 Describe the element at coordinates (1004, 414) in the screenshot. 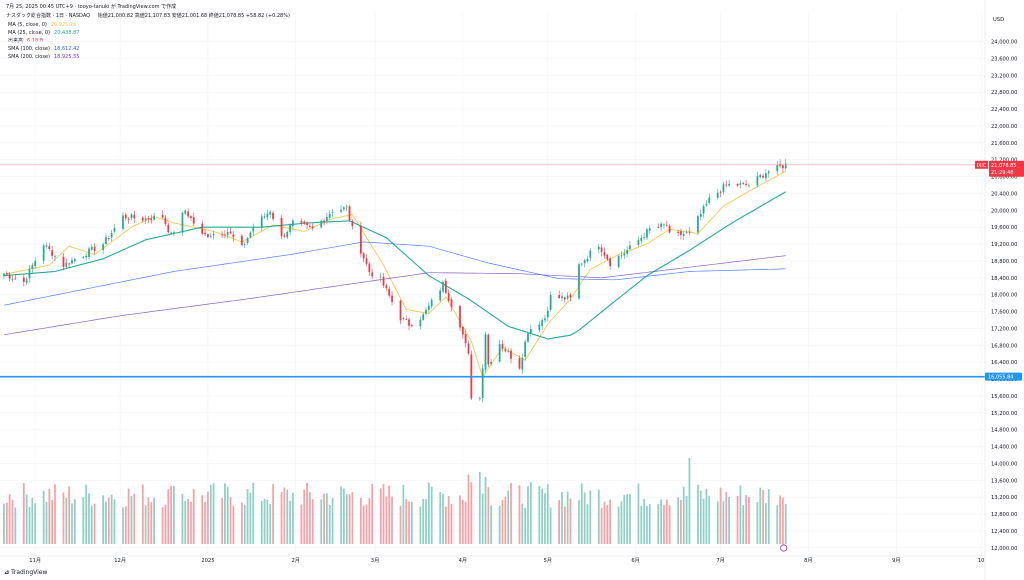

I see `price-tick-label: 15,200.00` at that location.